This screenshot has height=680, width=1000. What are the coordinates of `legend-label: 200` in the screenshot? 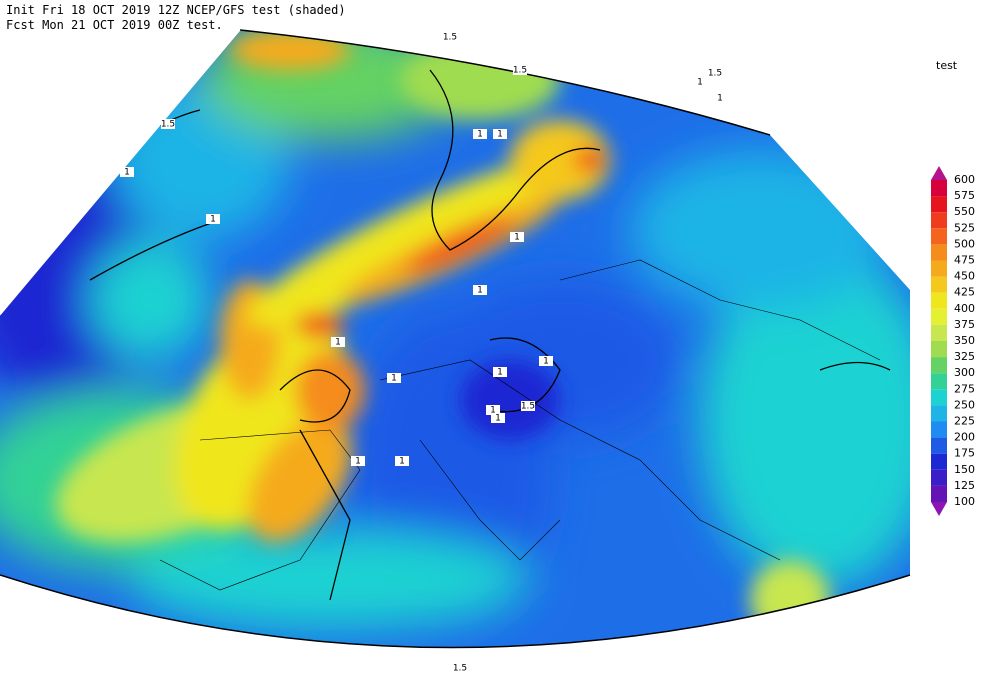 It's located at (964, 437).